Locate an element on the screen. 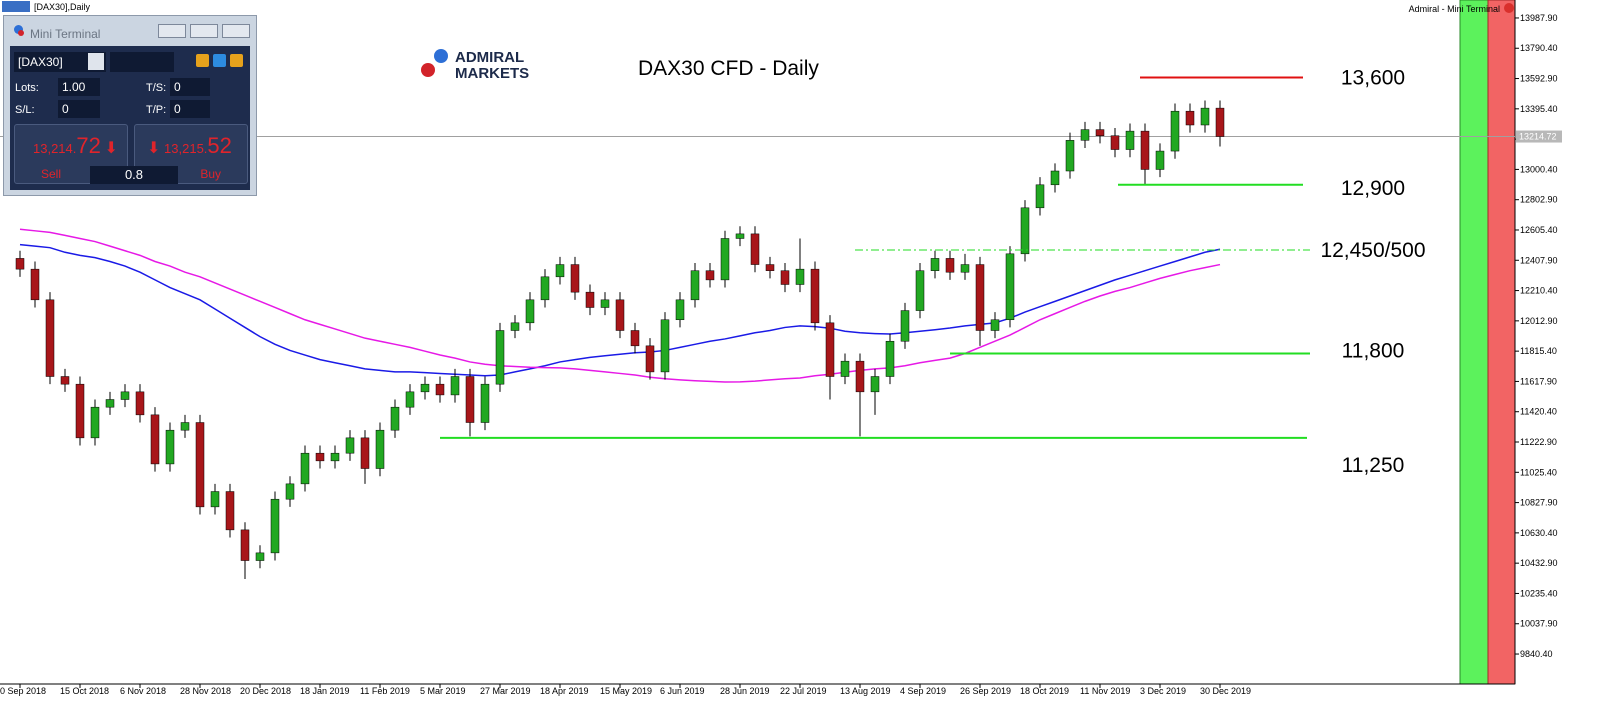 This screenshot has height=714, width=1600. x-tick-label: 30 Dec 2019 is located at coordinates (1225, 691).